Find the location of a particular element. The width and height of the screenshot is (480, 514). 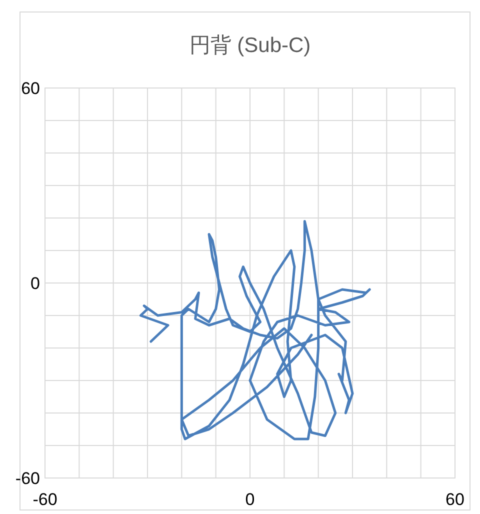

y-tick-label: -60 is located at coordinates (27, 478).